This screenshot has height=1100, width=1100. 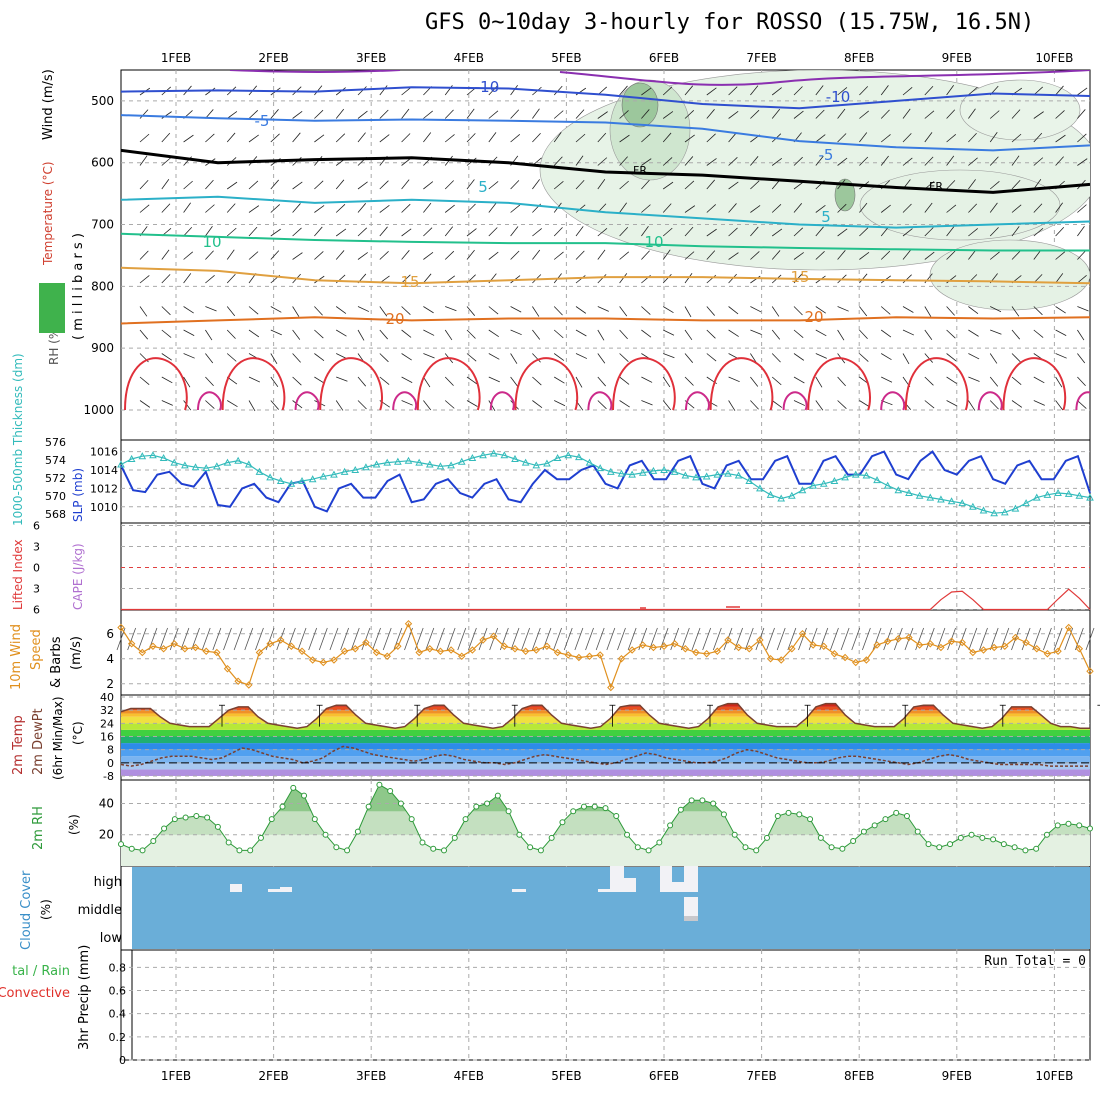 I want to click on contour-label: FR, so click(x=640, y=170).